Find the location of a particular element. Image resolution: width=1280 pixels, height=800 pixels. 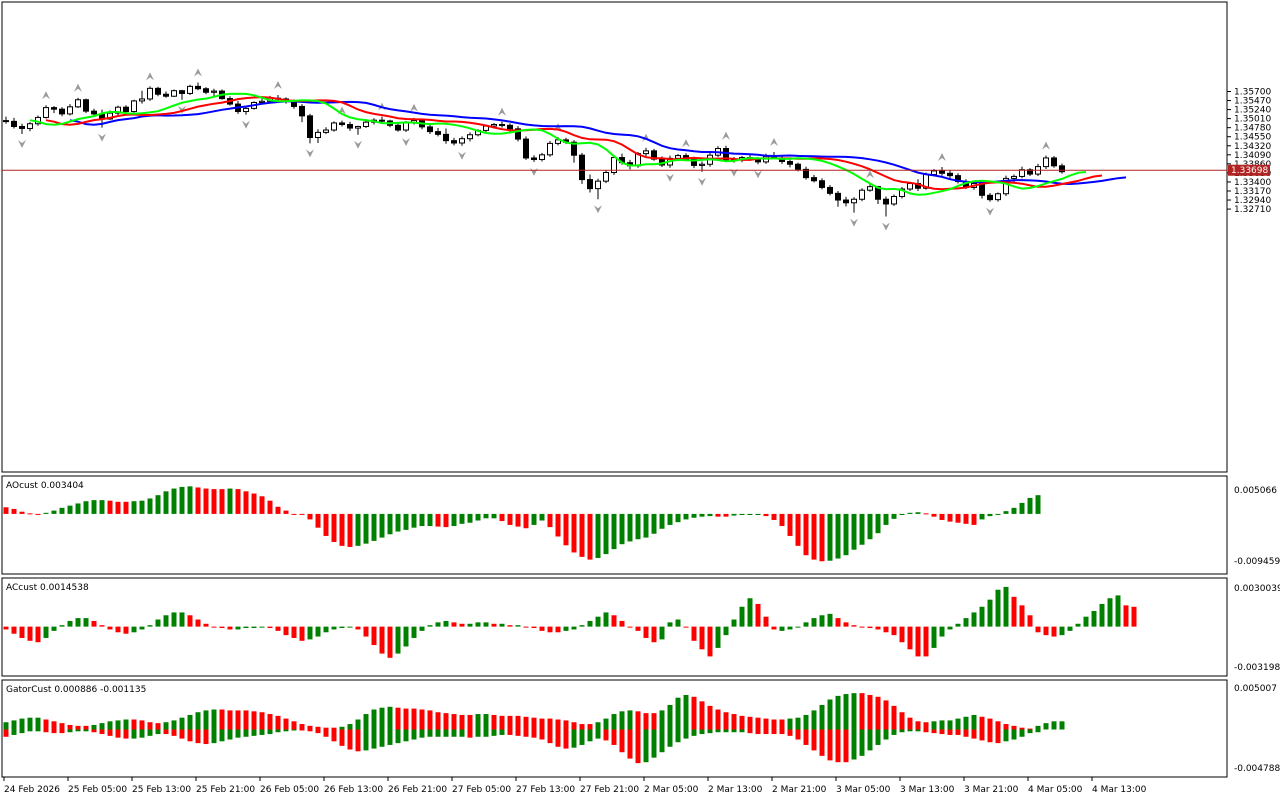

ac-pane: ACcust 0.0014538 0.0030039 -0.0031988 is located at coordinates (640, 627).